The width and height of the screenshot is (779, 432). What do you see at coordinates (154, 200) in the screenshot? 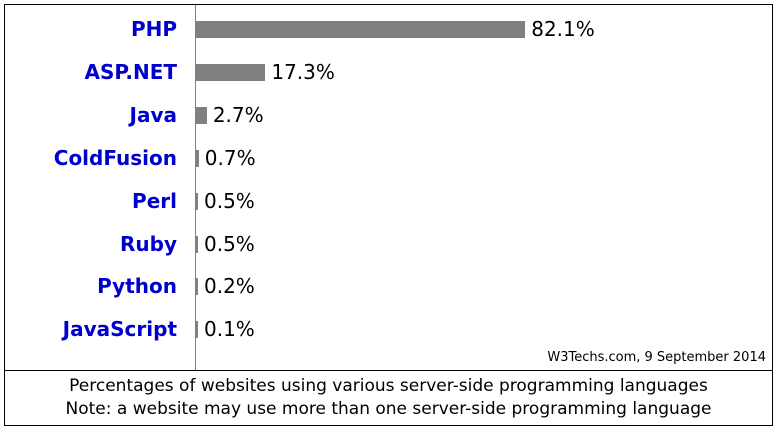
I see `category-label: Perl` at bounding box center [154, 200].